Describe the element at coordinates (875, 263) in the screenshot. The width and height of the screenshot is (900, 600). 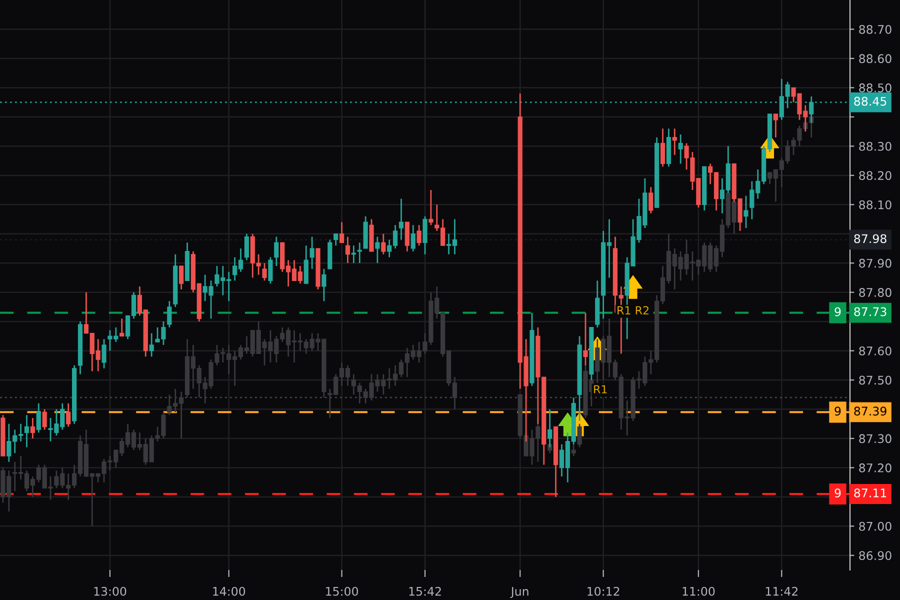
I see `y-tick-label: 87.90` at that location.